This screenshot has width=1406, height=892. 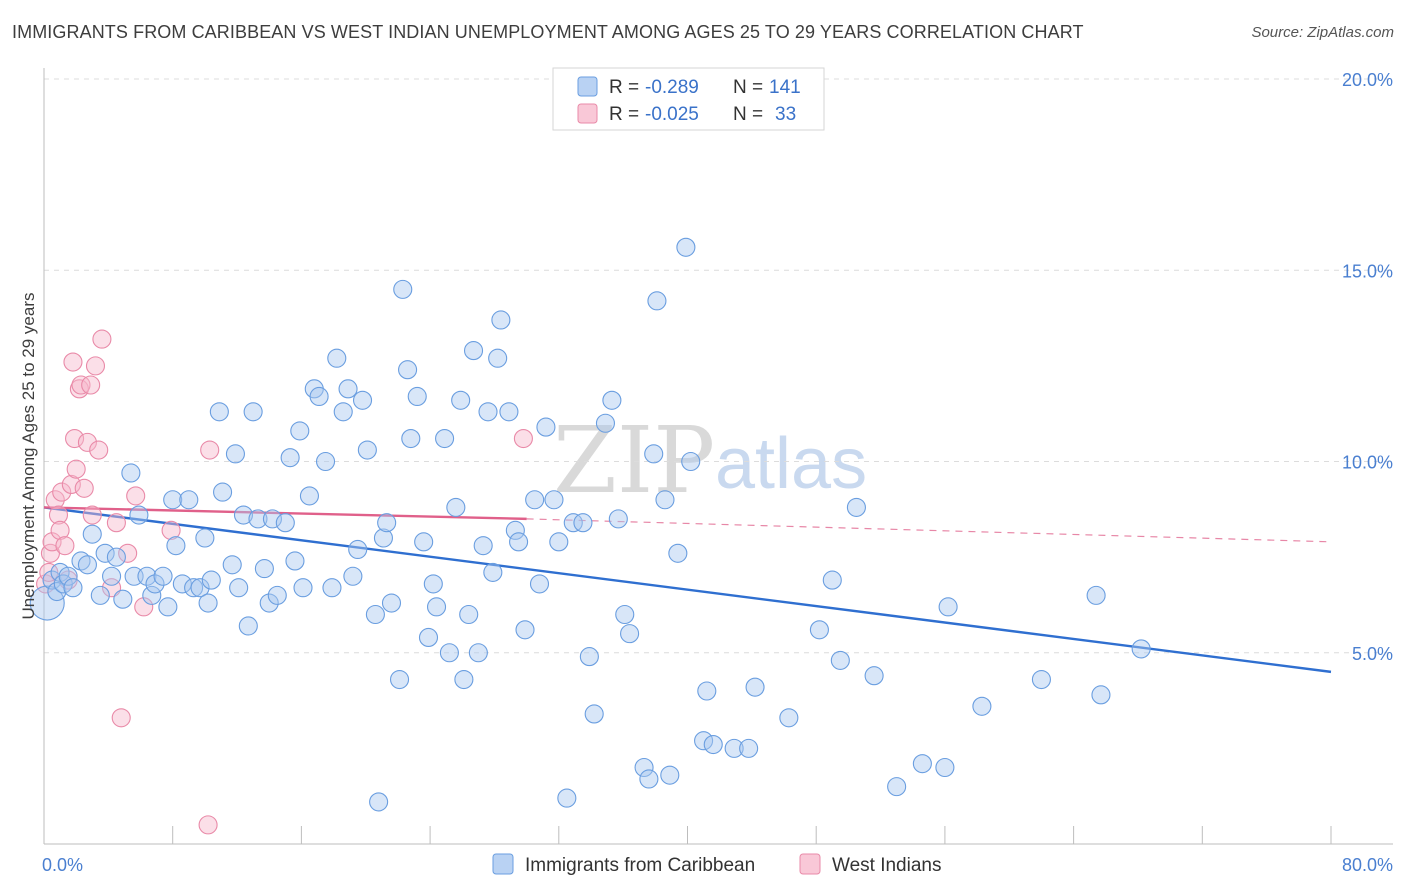 I want to click on y-tick-label: 15.0%, so click(x=1367, y=271).